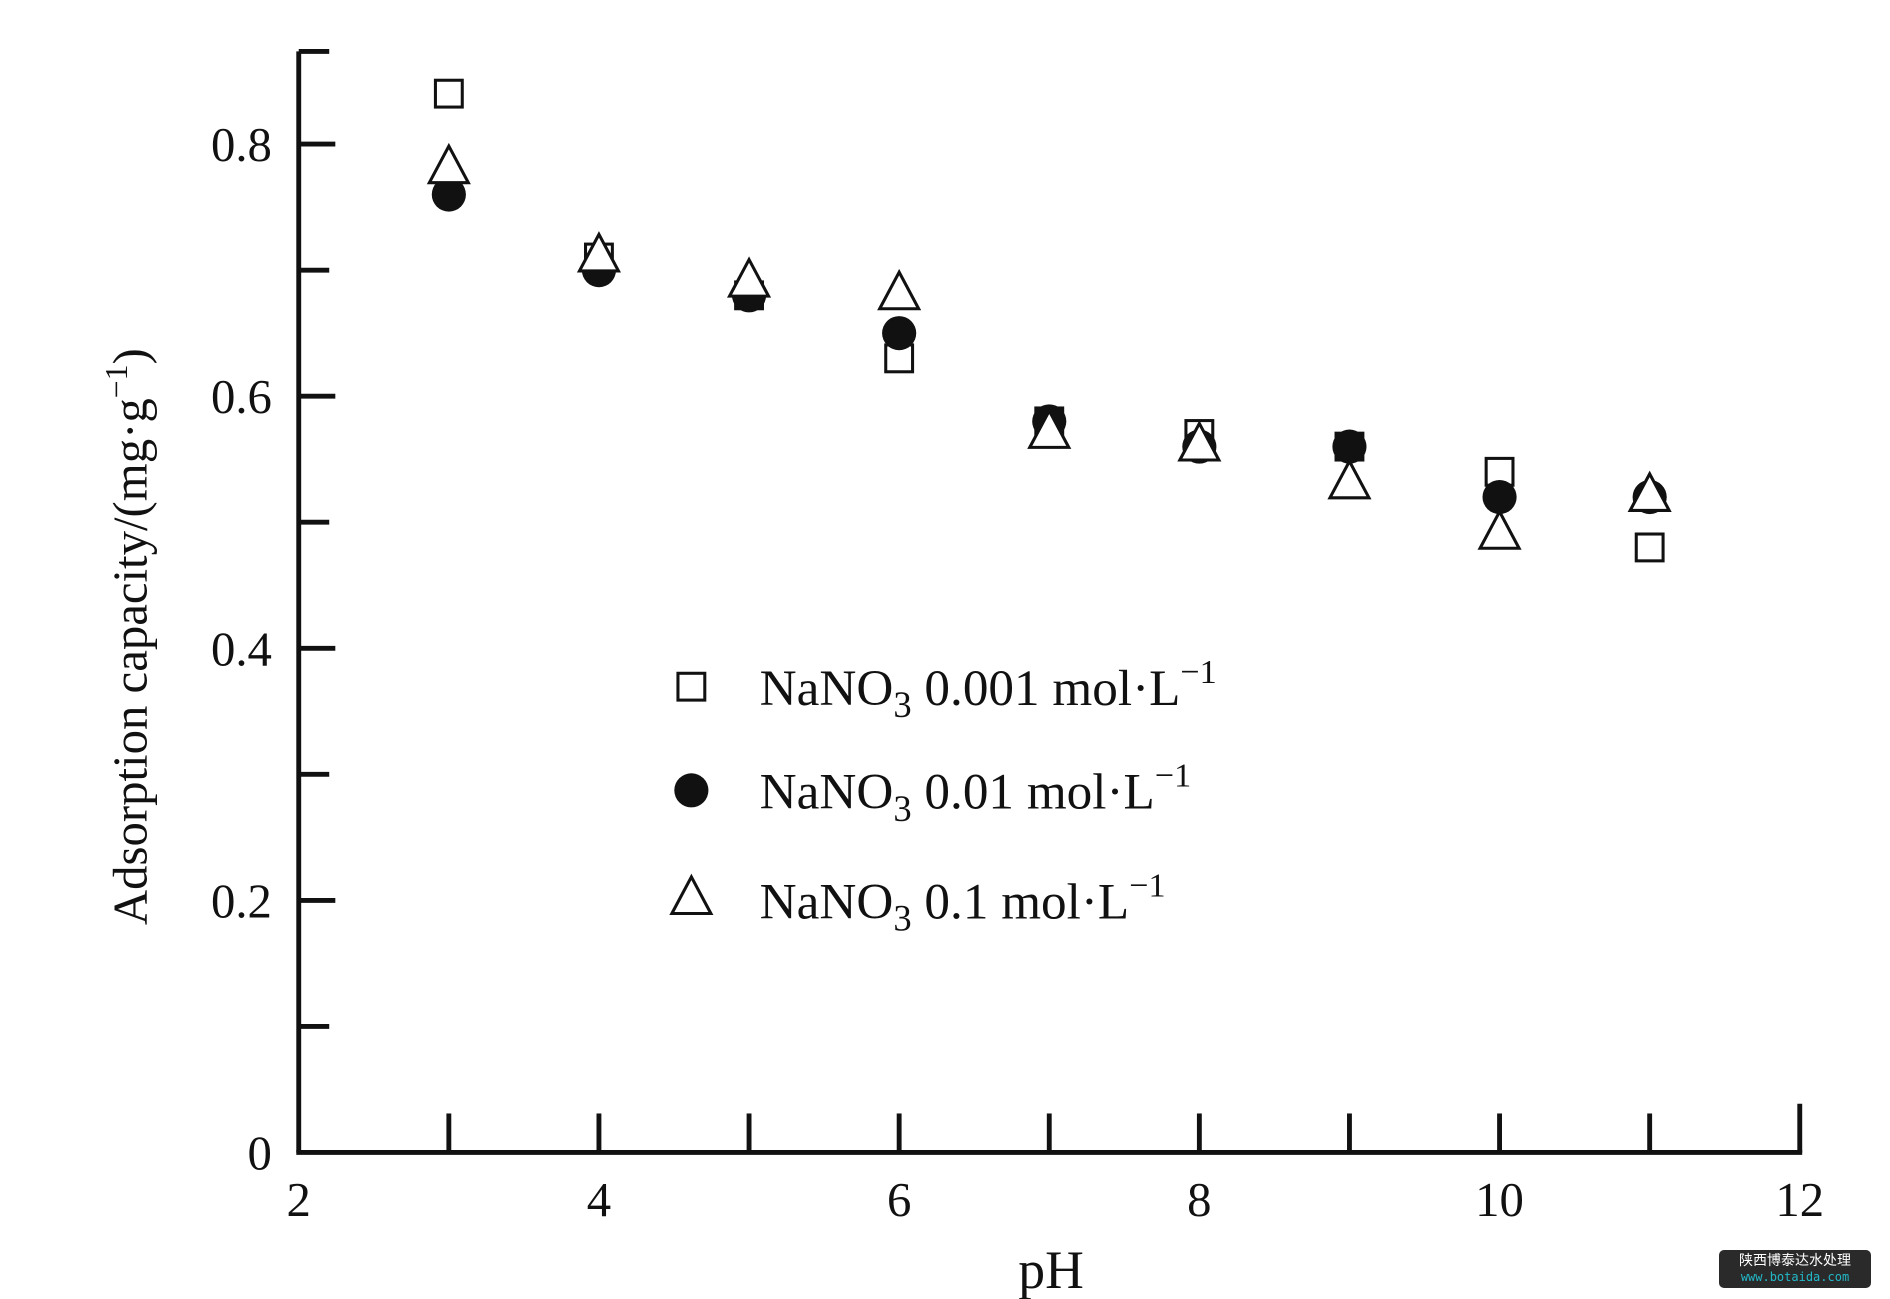 Image resolution: width=1890 pixels, height=1299 pixels. What do you see at coordinates (241, 649) in the screenshot?
I see `y-tick-label: 0.4` at bounding box center [241, 649].